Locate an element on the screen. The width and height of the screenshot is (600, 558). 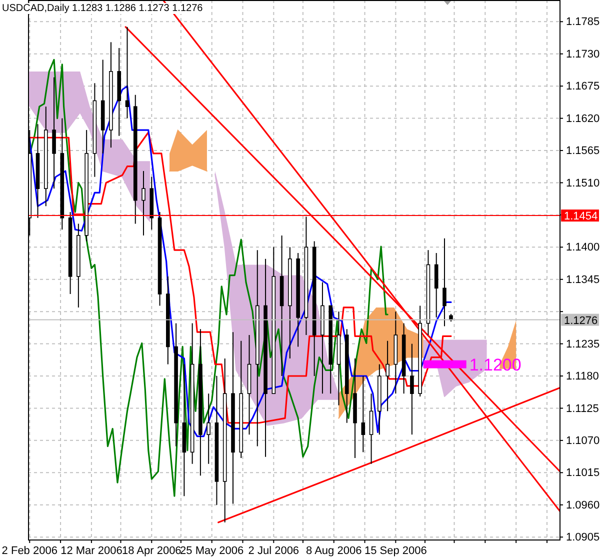
y-tick-label: 1.1125 is located at coordinates (582, 408).